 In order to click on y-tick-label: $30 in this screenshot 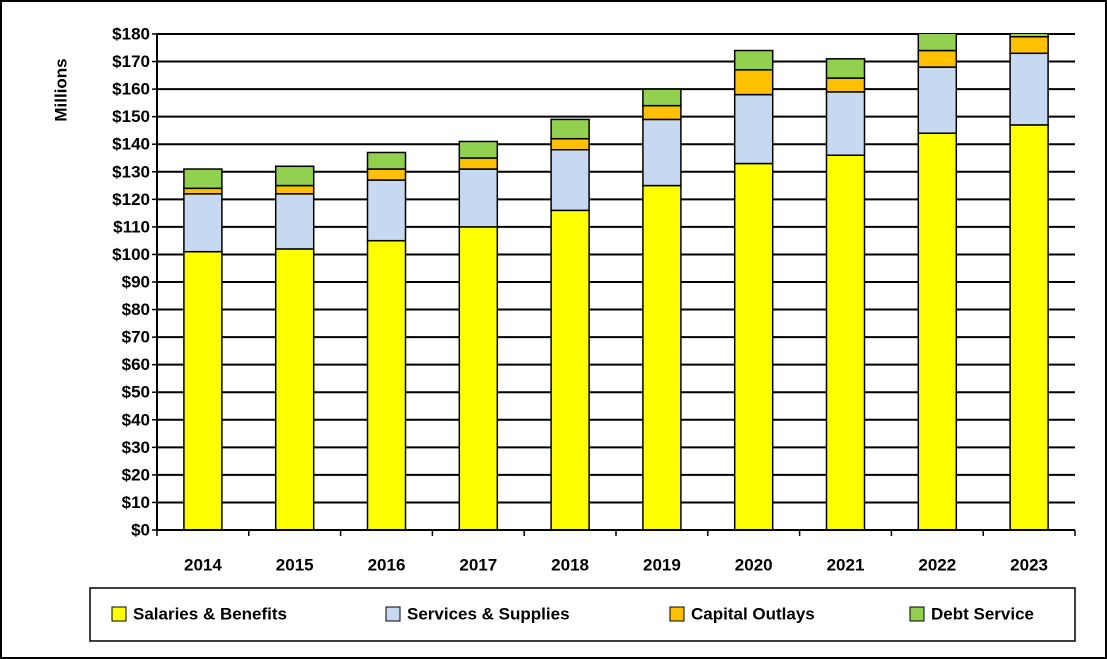, I will do `click(136, 447)`.